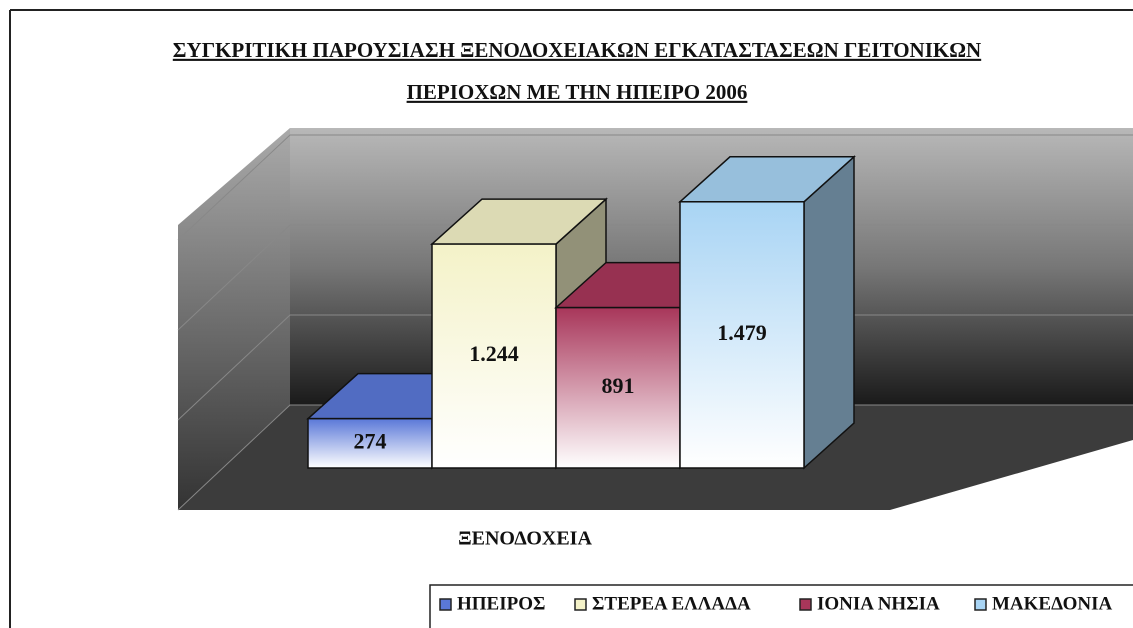 The height and width of the screenshot is (628, 1133). I want to click on legend-label: ΙΟΝΙΑ ΝΗΣΙΑ, so click(878, 603).